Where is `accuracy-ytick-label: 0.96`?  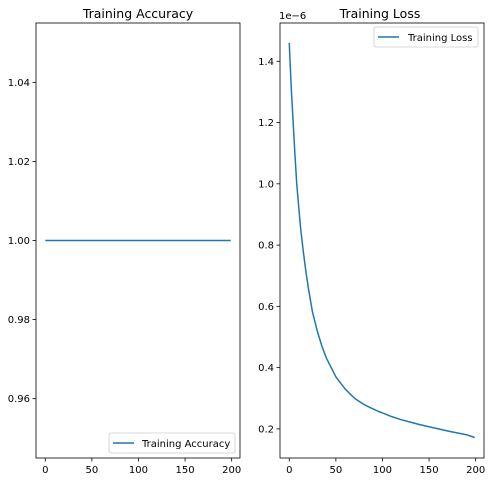 accuracy-ytick-label: 0.96 is located at coordinates (19, 399).